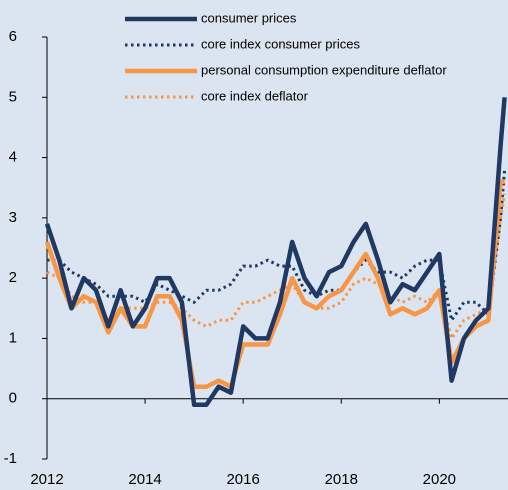 Image resolution: width=508 pixels, height=490 pixels. Describe the element at coordinates (13, 217) in the screenshot. I see `y-tick-label: 3` at that location.